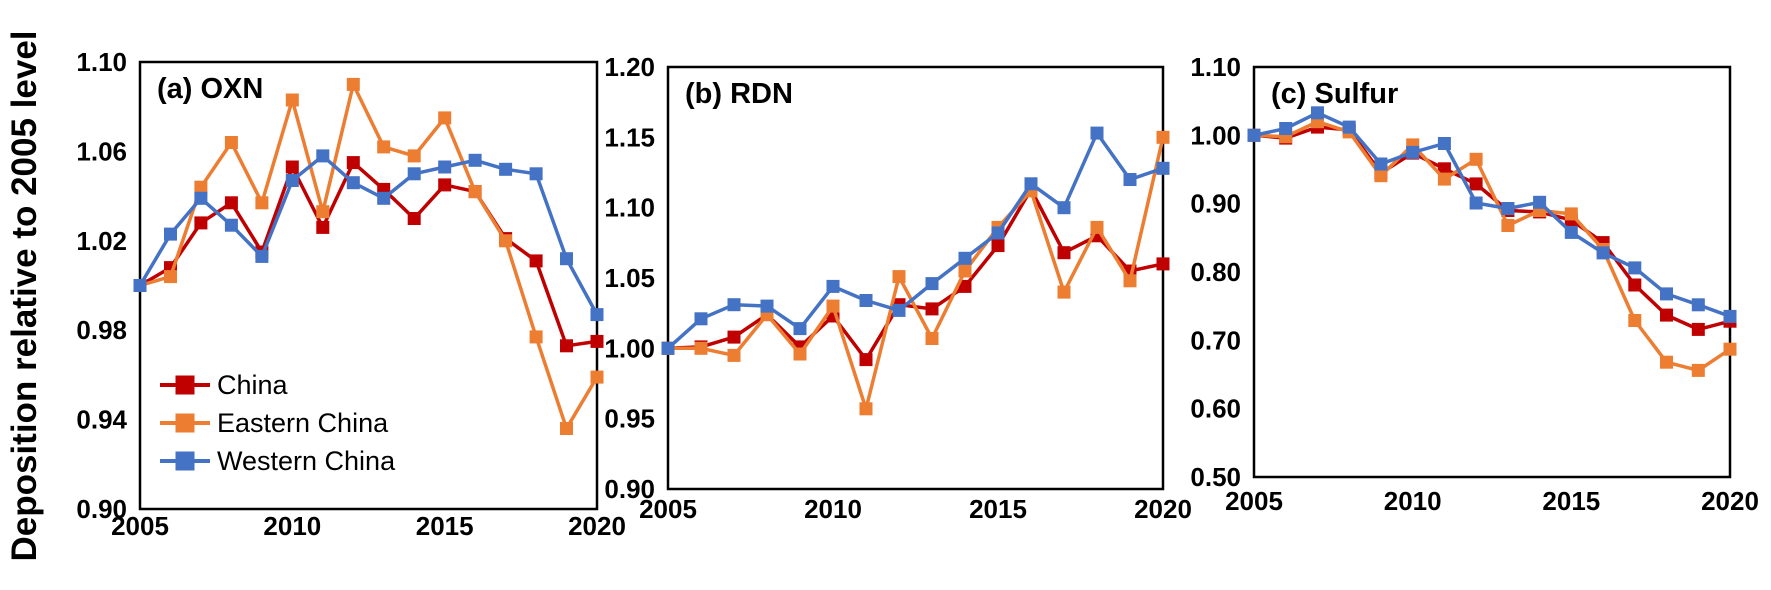 The width and height of the screenshot is (1771, 590). What do you see at coordinates (303, 423) in the screenshot?
I see `legend-label: Eastern China` at bounding box center [303, 423].